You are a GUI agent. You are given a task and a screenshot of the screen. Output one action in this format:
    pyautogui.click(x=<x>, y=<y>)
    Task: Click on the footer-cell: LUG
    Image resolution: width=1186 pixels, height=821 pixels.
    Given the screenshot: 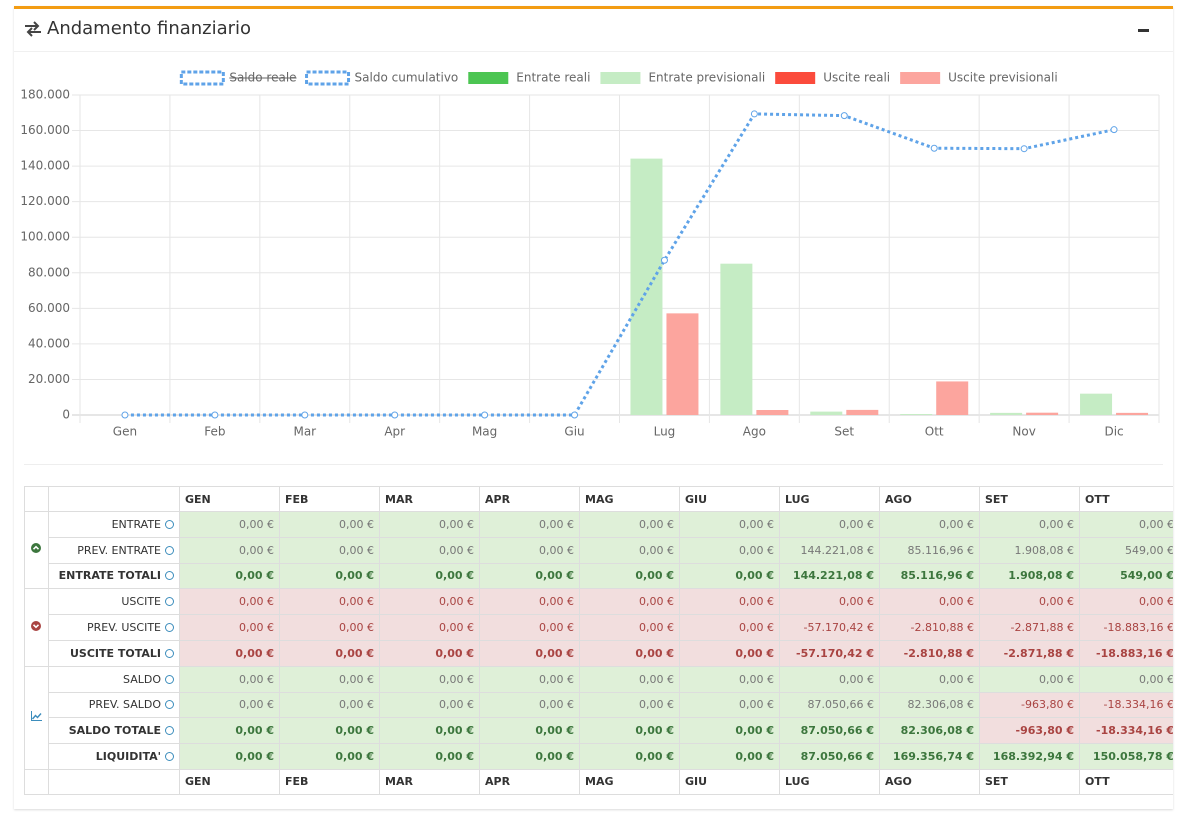 What is the action you would take?
    pyautogui.click(x=829, y=781)
    